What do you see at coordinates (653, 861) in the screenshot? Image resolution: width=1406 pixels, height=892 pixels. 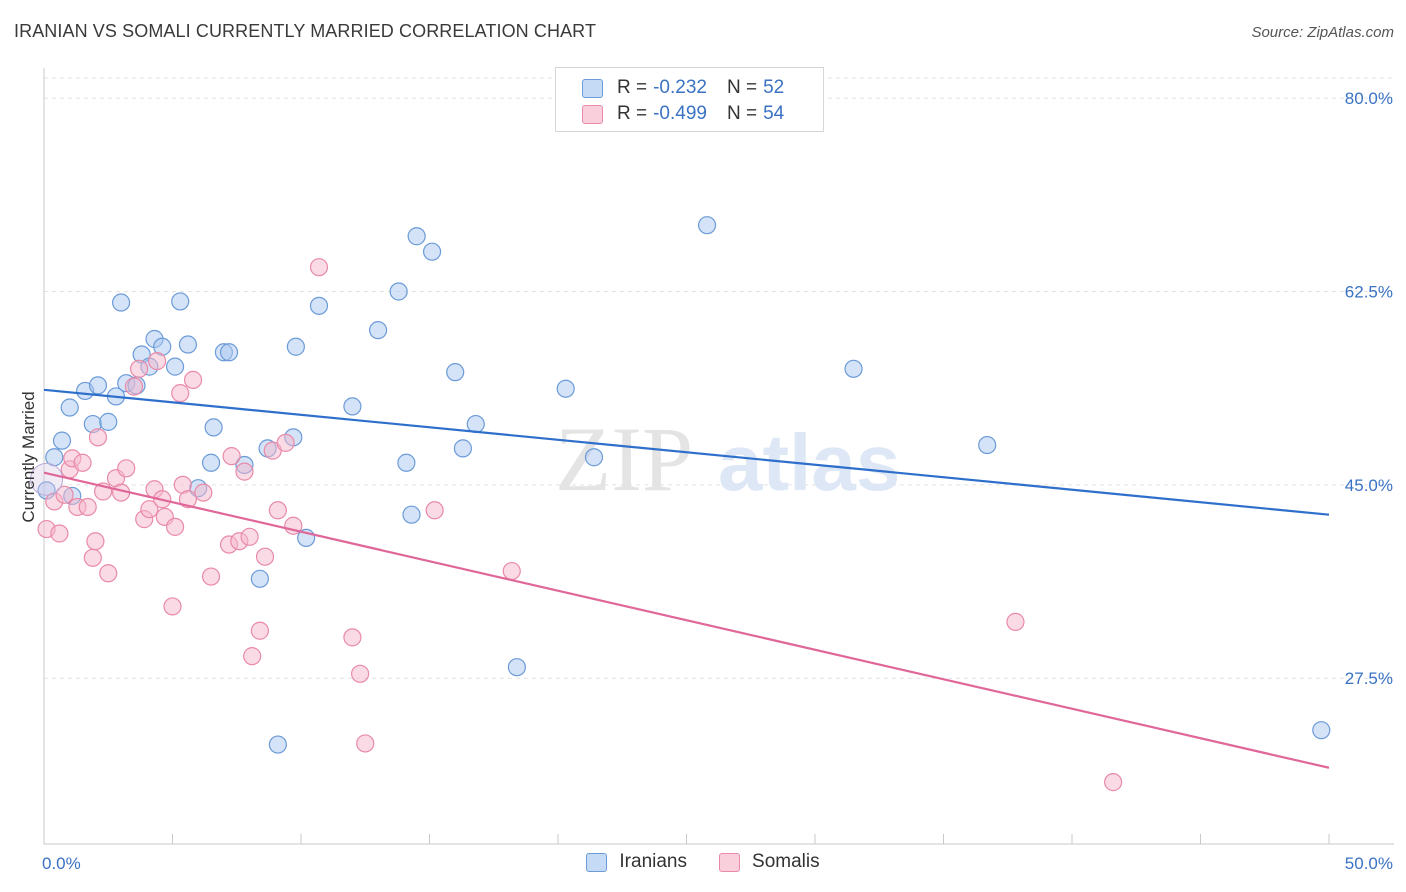 I see `series-label-iranians: Iranians` at bounding box center [653, 861].